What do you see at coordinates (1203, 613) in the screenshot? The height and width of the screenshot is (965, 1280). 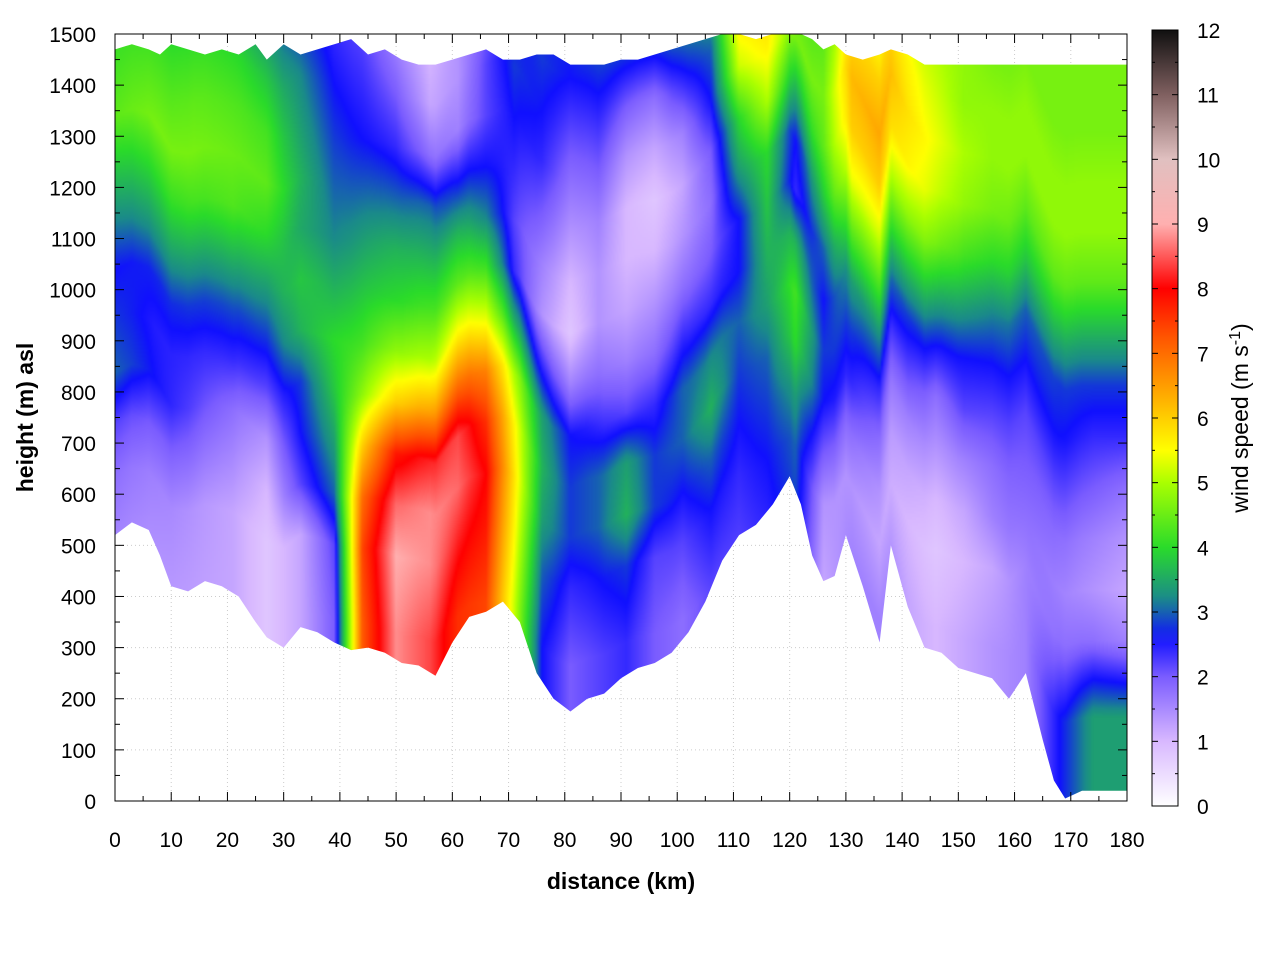 I see `colorbar-tick-label: 3` at bounding box center [1203, 613].